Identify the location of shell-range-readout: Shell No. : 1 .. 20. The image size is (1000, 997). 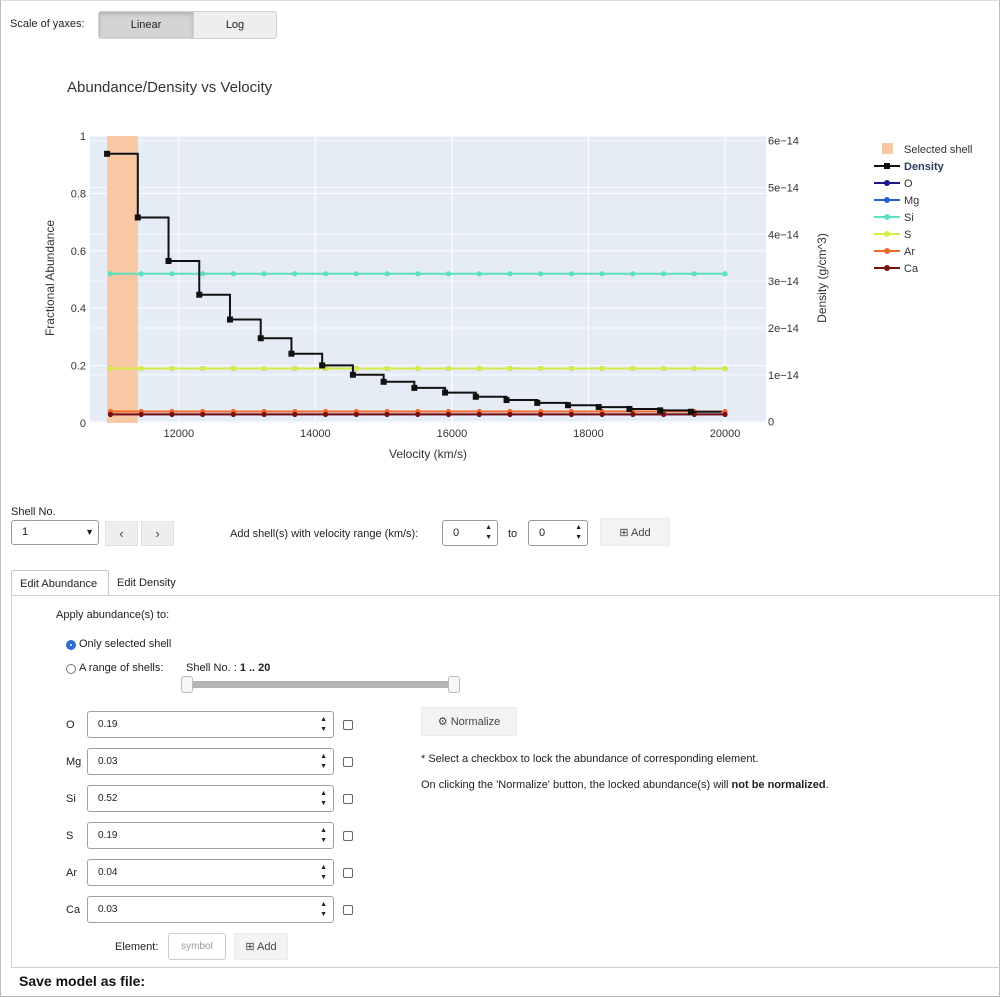
(228, 668).